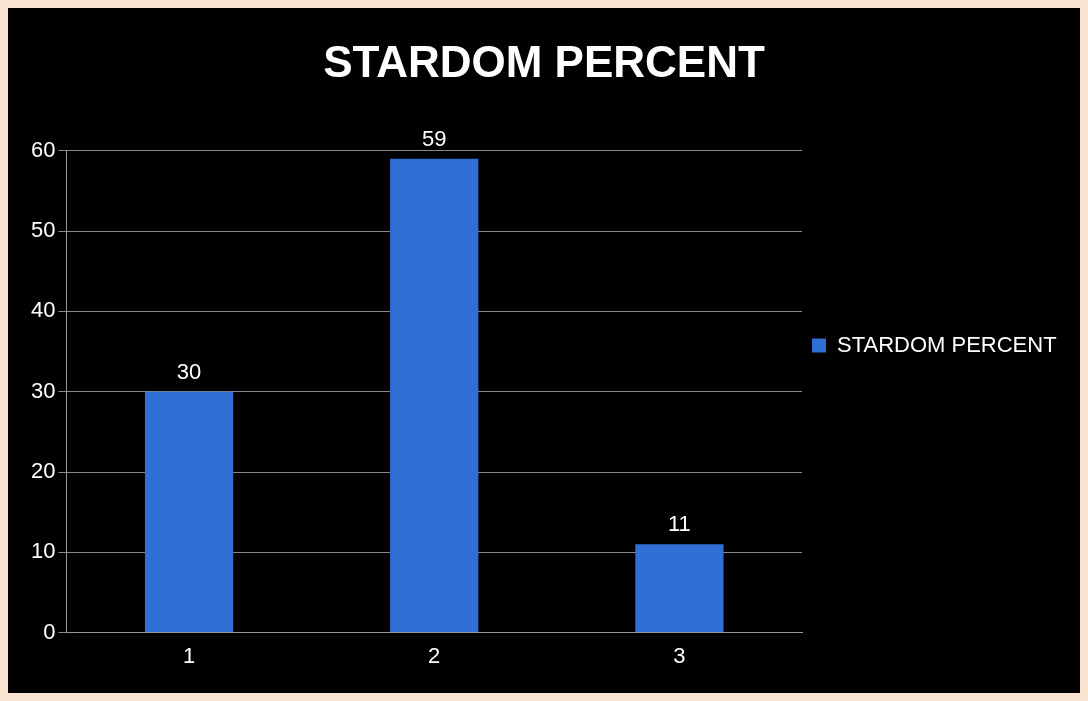 This screenshot has height=701, width=1088. I want to click on data-label: 11, so click(679, 524).